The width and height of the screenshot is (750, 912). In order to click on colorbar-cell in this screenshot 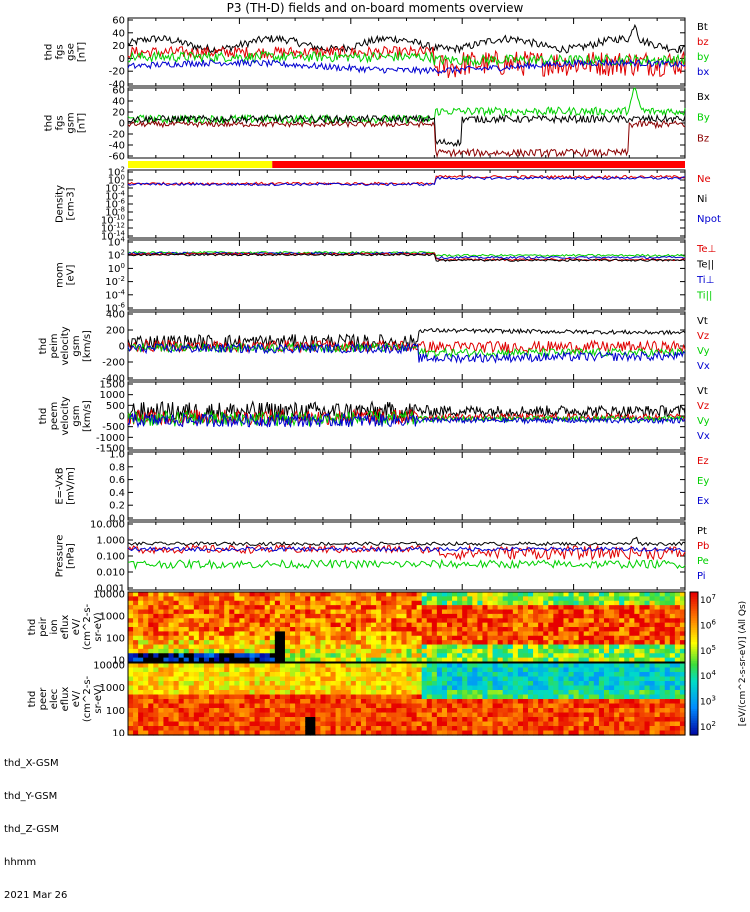, I will do `click(694, 713)`.